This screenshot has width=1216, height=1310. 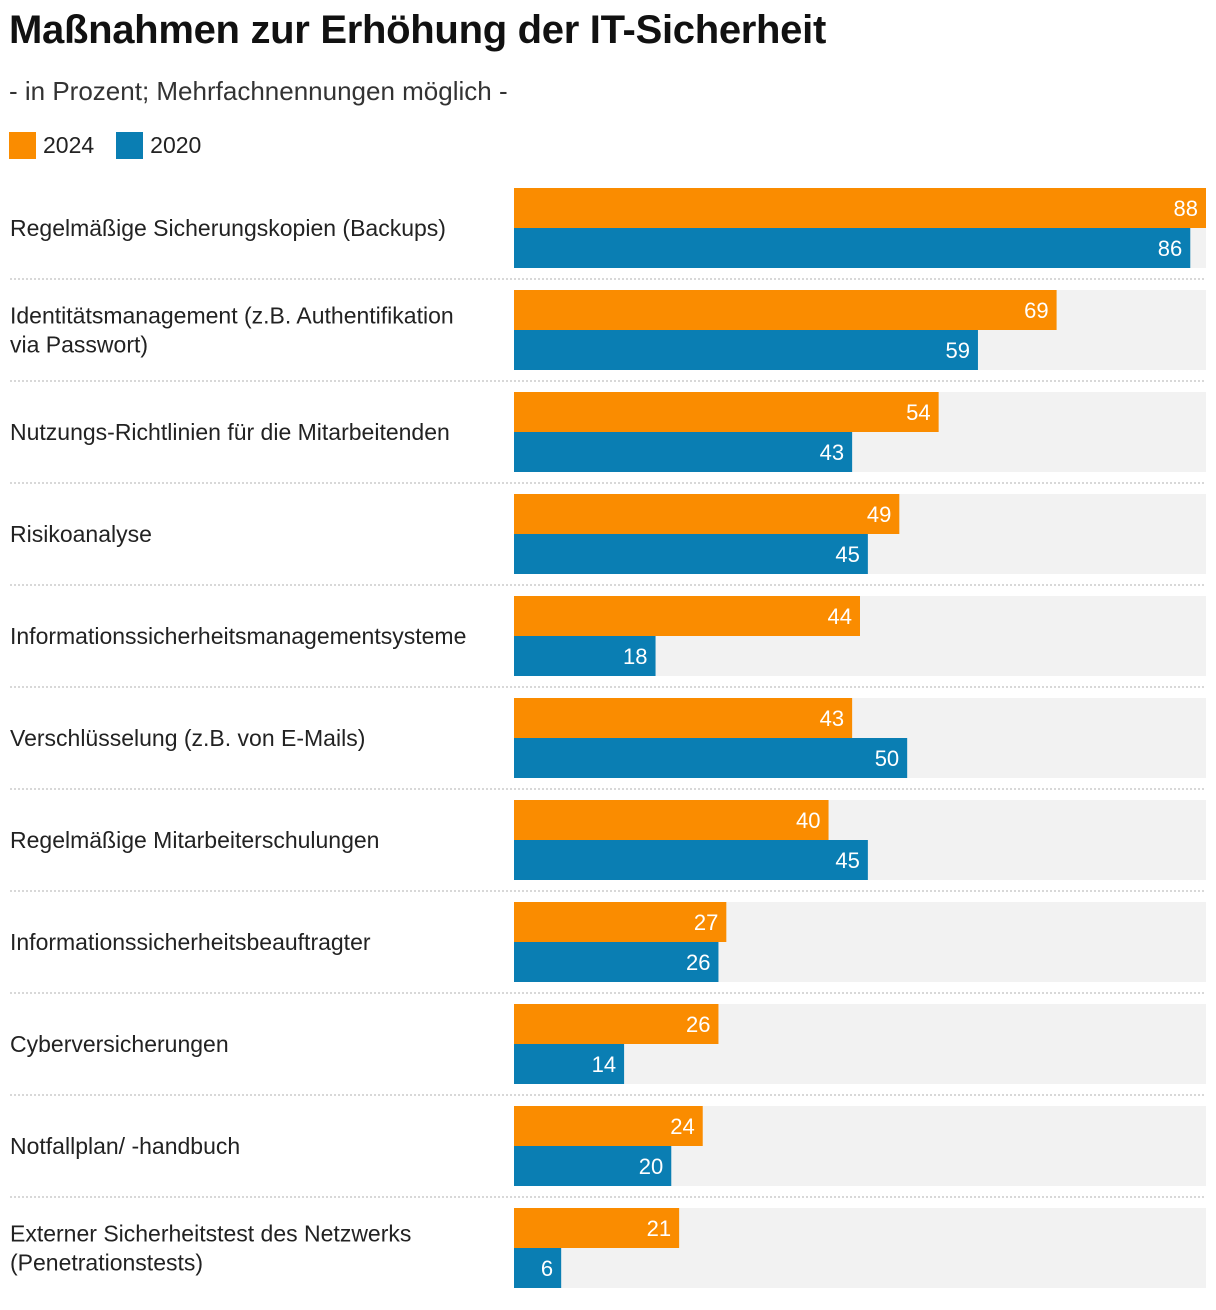 What do you see at coordinates (1170, 248) in the screenshot?
I see `value-label-2020: 86` at bounding box center [1170, 248].